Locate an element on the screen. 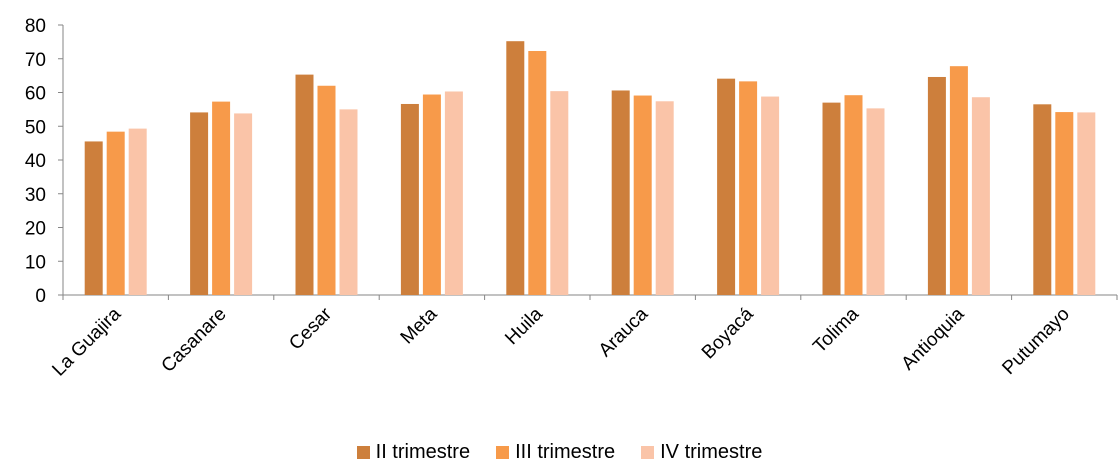  y-tick-label: 10 is located at coordinates (35, 262).